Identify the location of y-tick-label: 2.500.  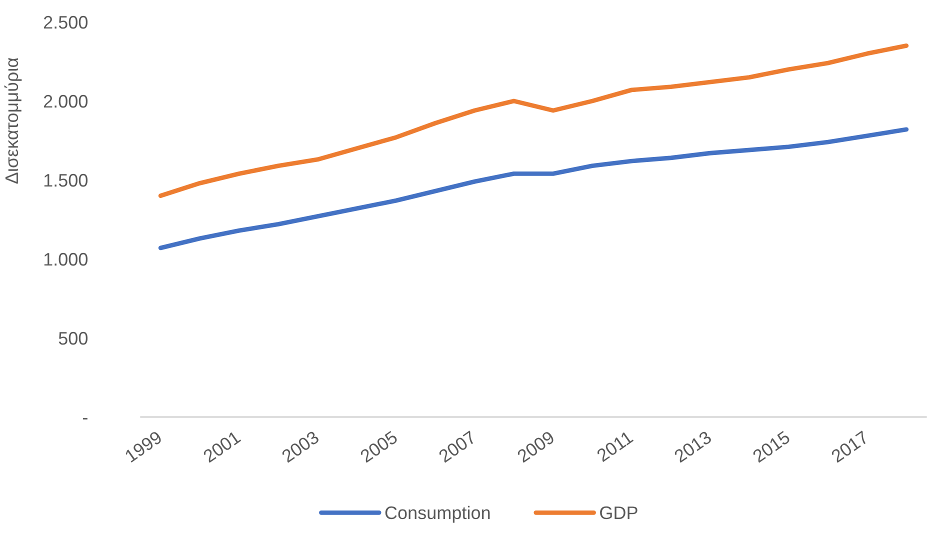
(66, 22).